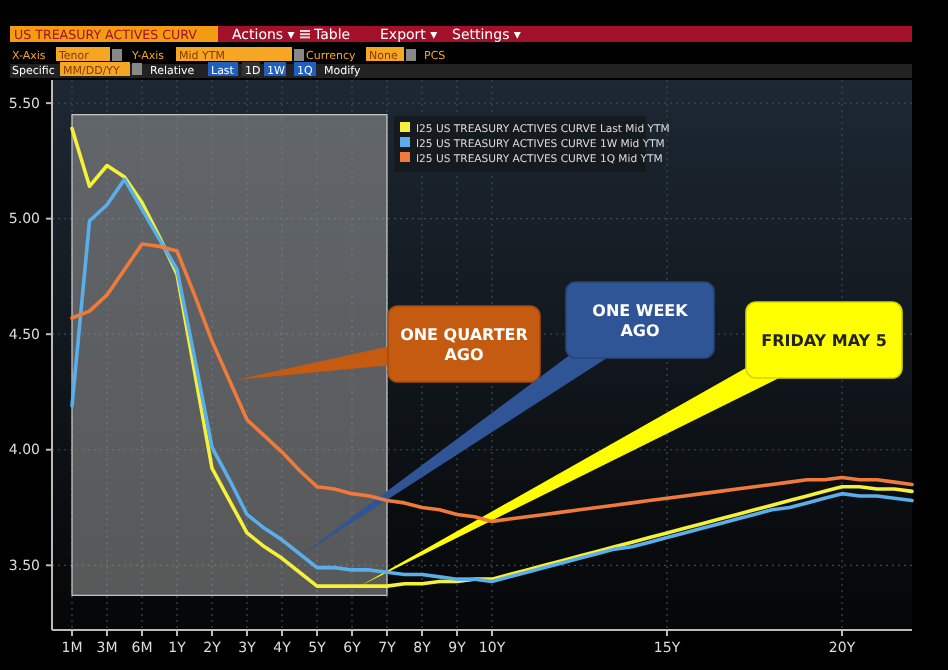 The image size is (948, 670). I want to click on annotation: FRIDAY MAY 5, so click(824, 341).